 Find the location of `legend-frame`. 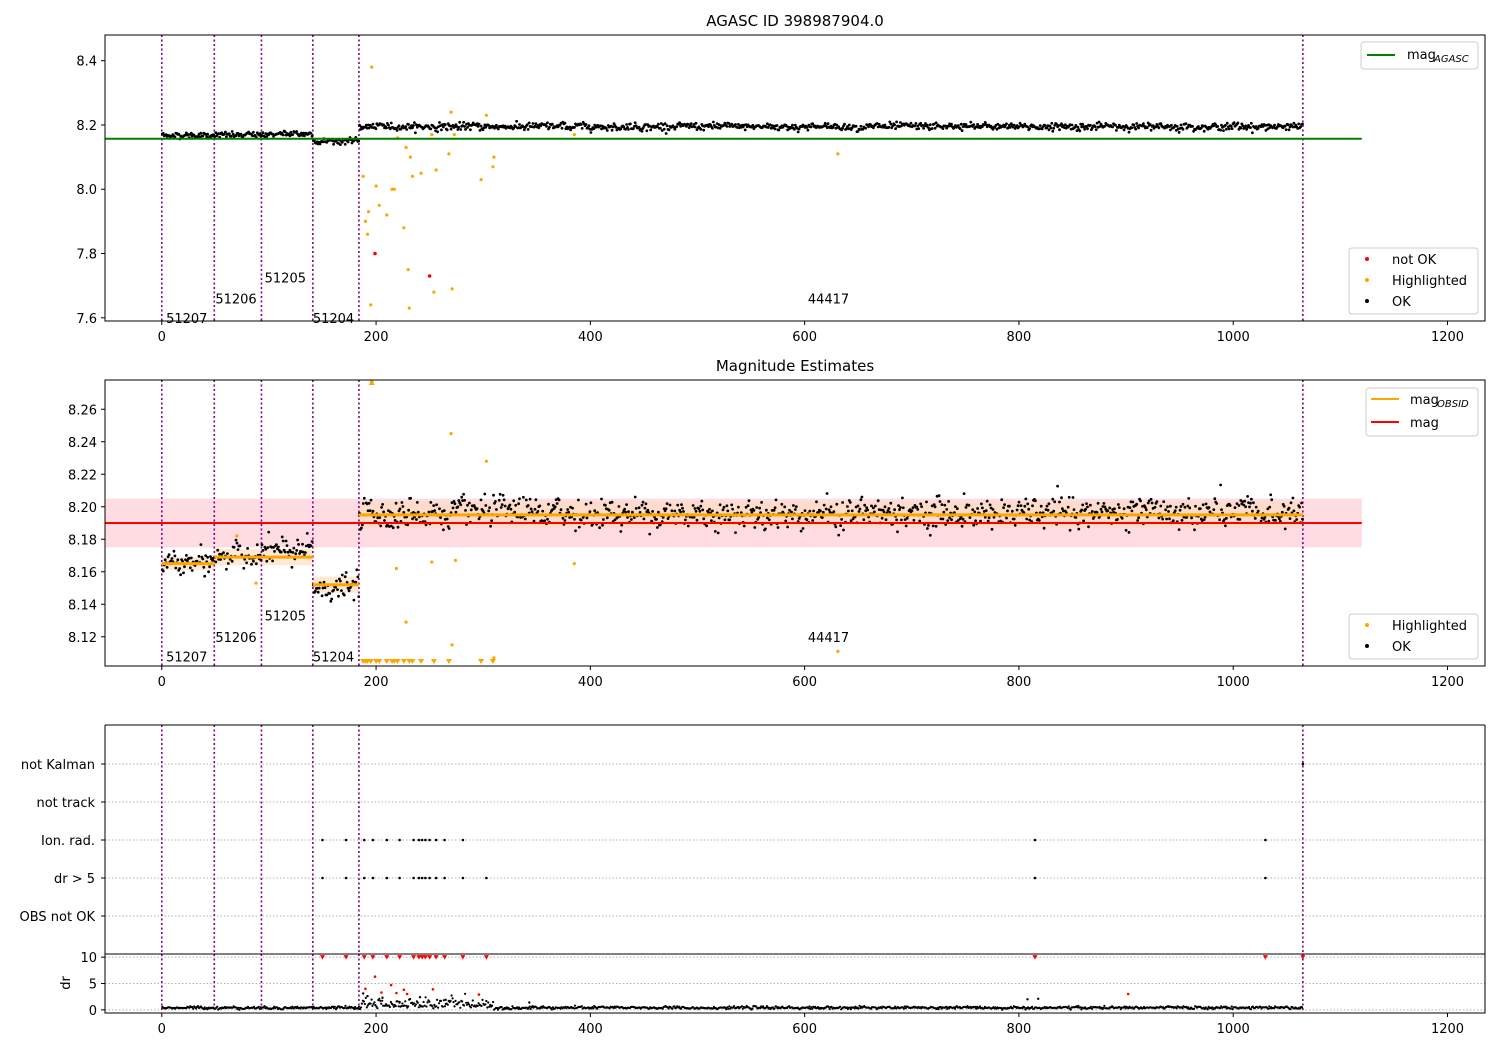

legend-frame is located at coordinates (1419, 55).